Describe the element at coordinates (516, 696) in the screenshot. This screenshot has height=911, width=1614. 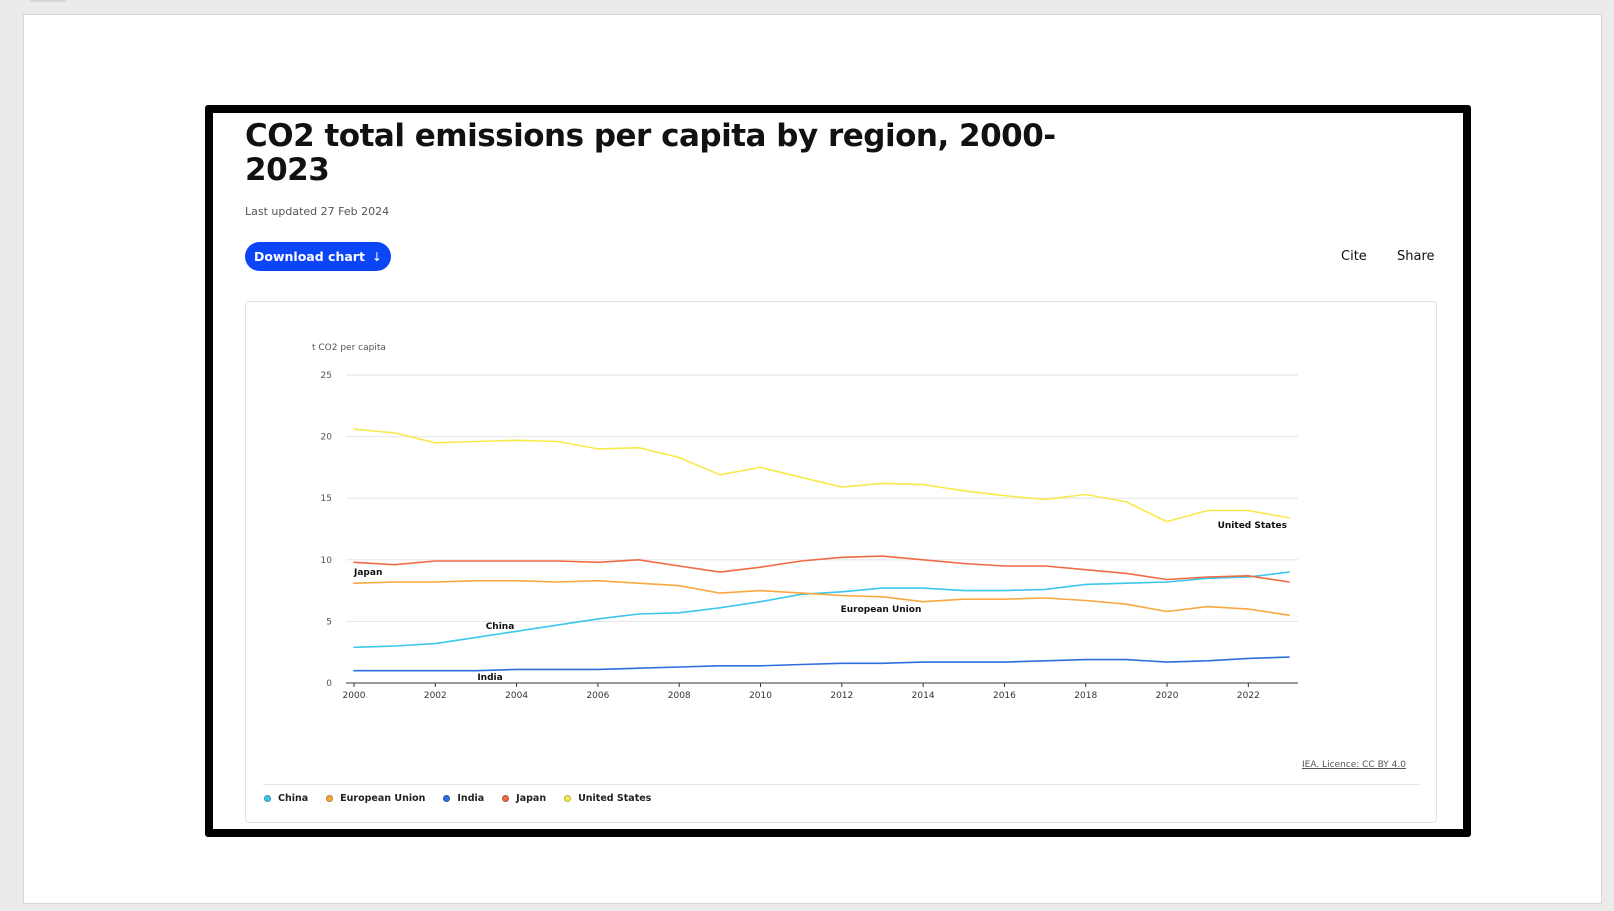
I see `x-tick-label: 2004` at that location.